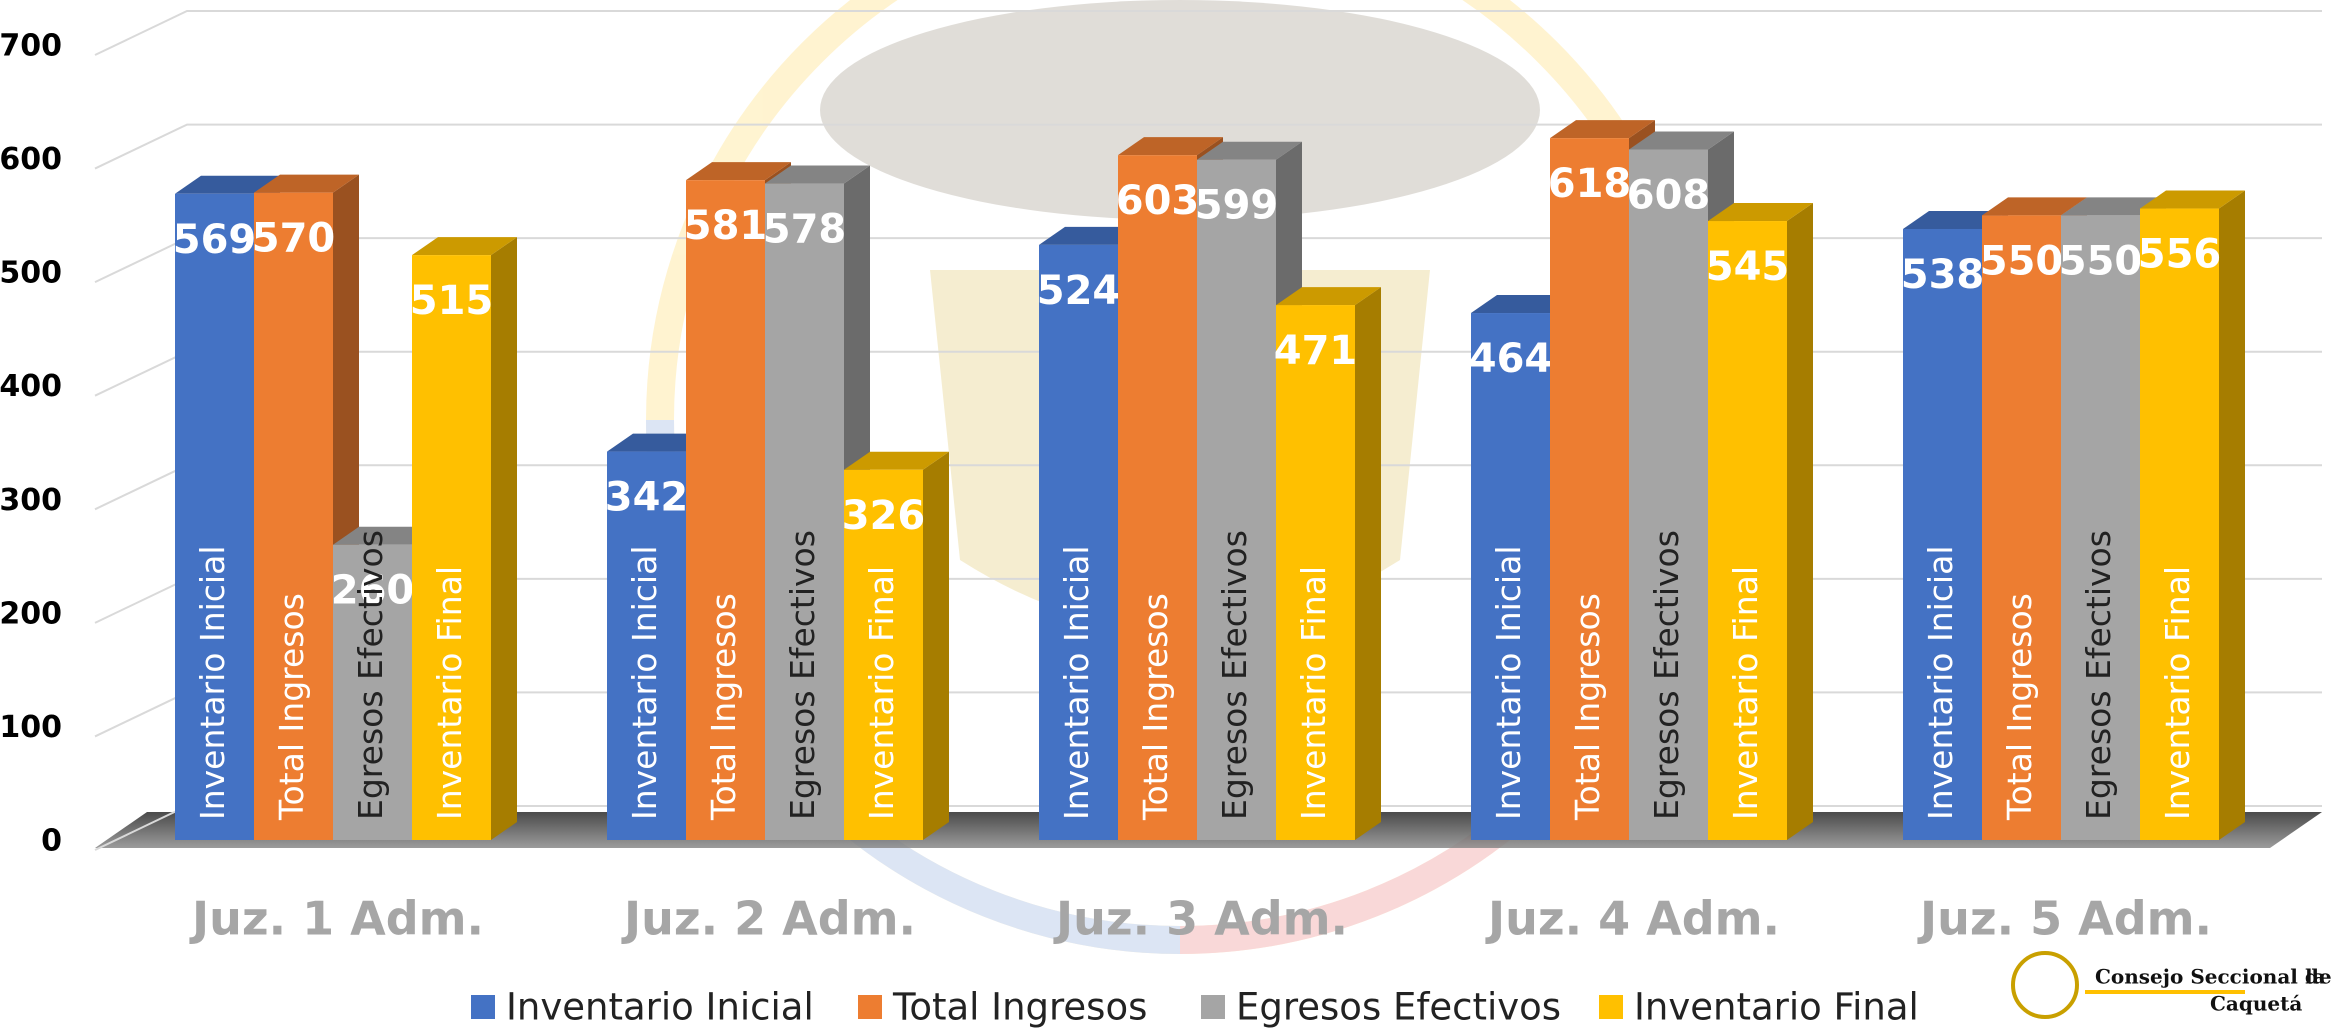  Describe the element at coordinates (1590, 184) in the screenshot. I see `data-label: 618` at that location.